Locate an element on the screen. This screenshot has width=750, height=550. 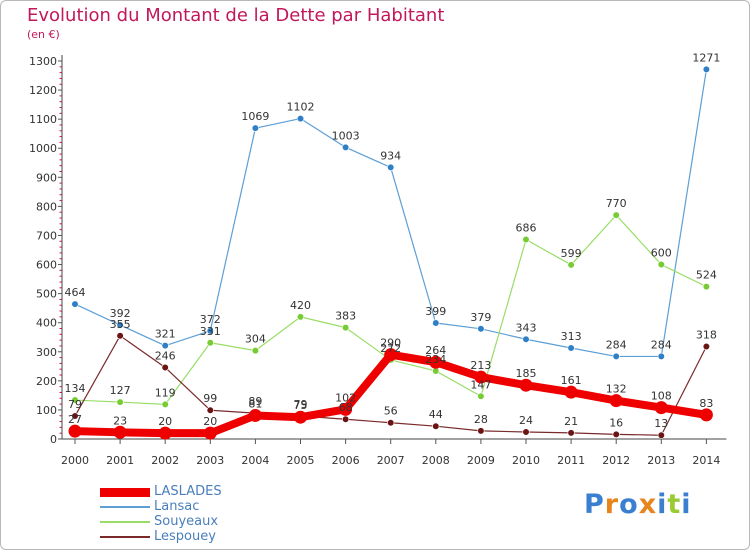
x-tick-label: 2000 is located at coordinates (75, 460).